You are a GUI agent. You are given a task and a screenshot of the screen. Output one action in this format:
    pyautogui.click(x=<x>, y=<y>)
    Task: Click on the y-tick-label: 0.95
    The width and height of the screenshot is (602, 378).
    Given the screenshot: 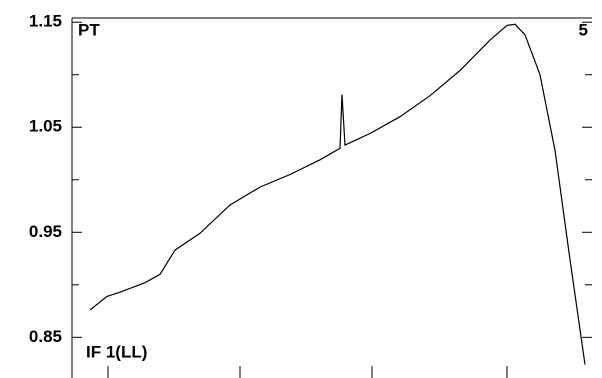 What is the action you would take?
    pyautogui.click(x=45, y=231)
    